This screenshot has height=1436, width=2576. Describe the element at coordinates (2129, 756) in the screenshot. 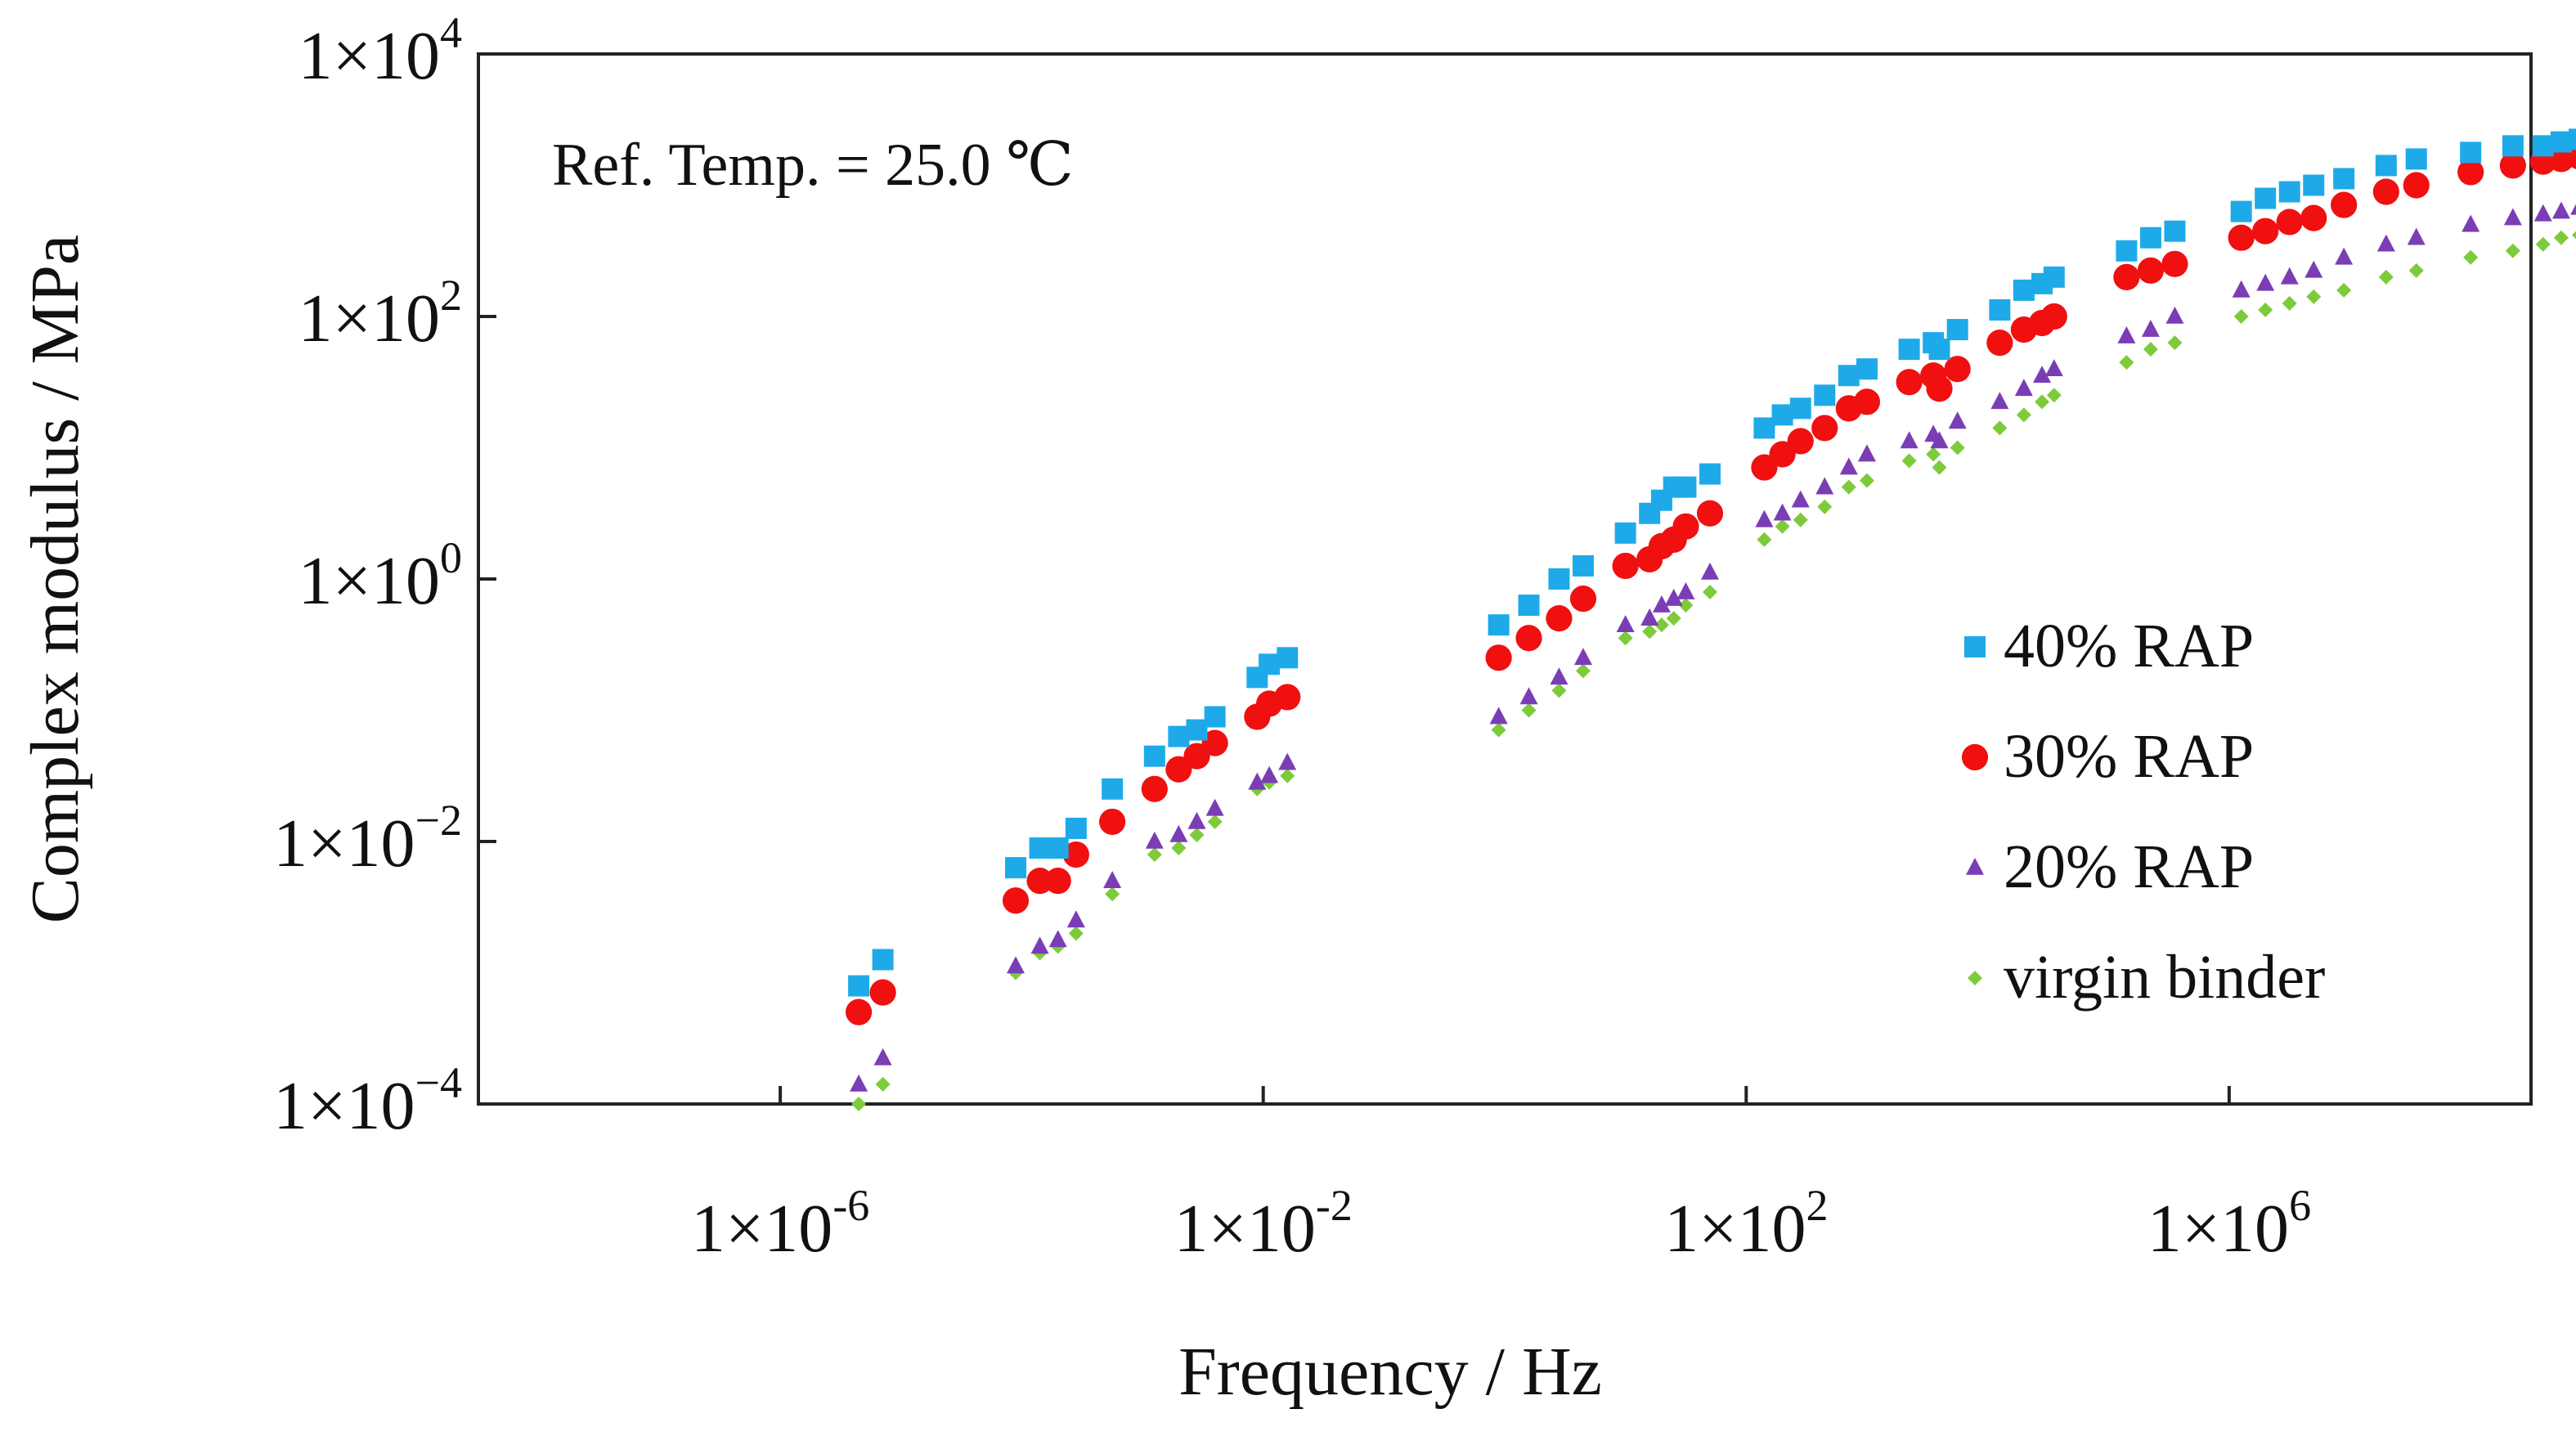

I see `legend-label: 30% RAP` at that location.